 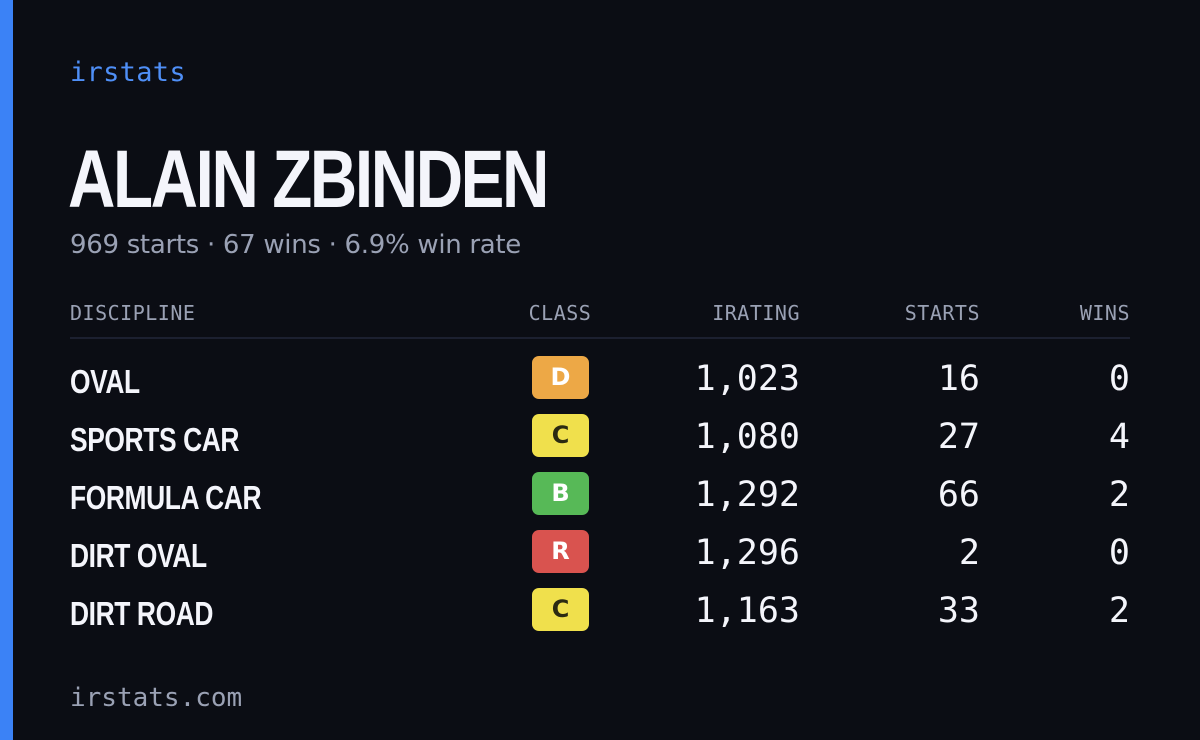 I want to click on discipline-label: DIRT OVAL, so click(x=138, y=555).